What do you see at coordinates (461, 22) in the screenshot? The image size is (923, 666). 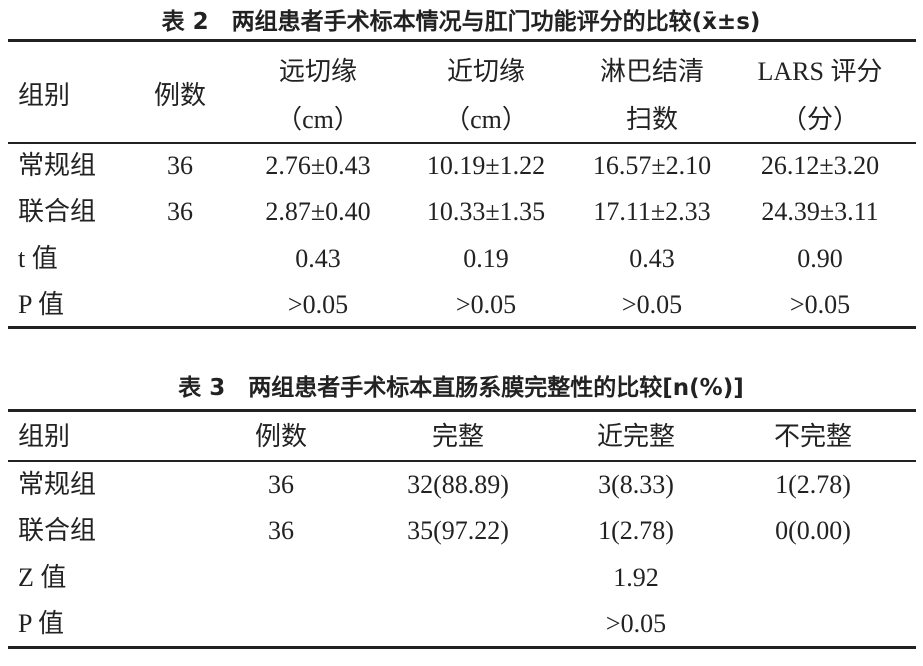 I see `table-title: 表 2 两组患者手术标本情况与肛门功能评分的比较(x̄±s)` at bounding box center [461, 22].